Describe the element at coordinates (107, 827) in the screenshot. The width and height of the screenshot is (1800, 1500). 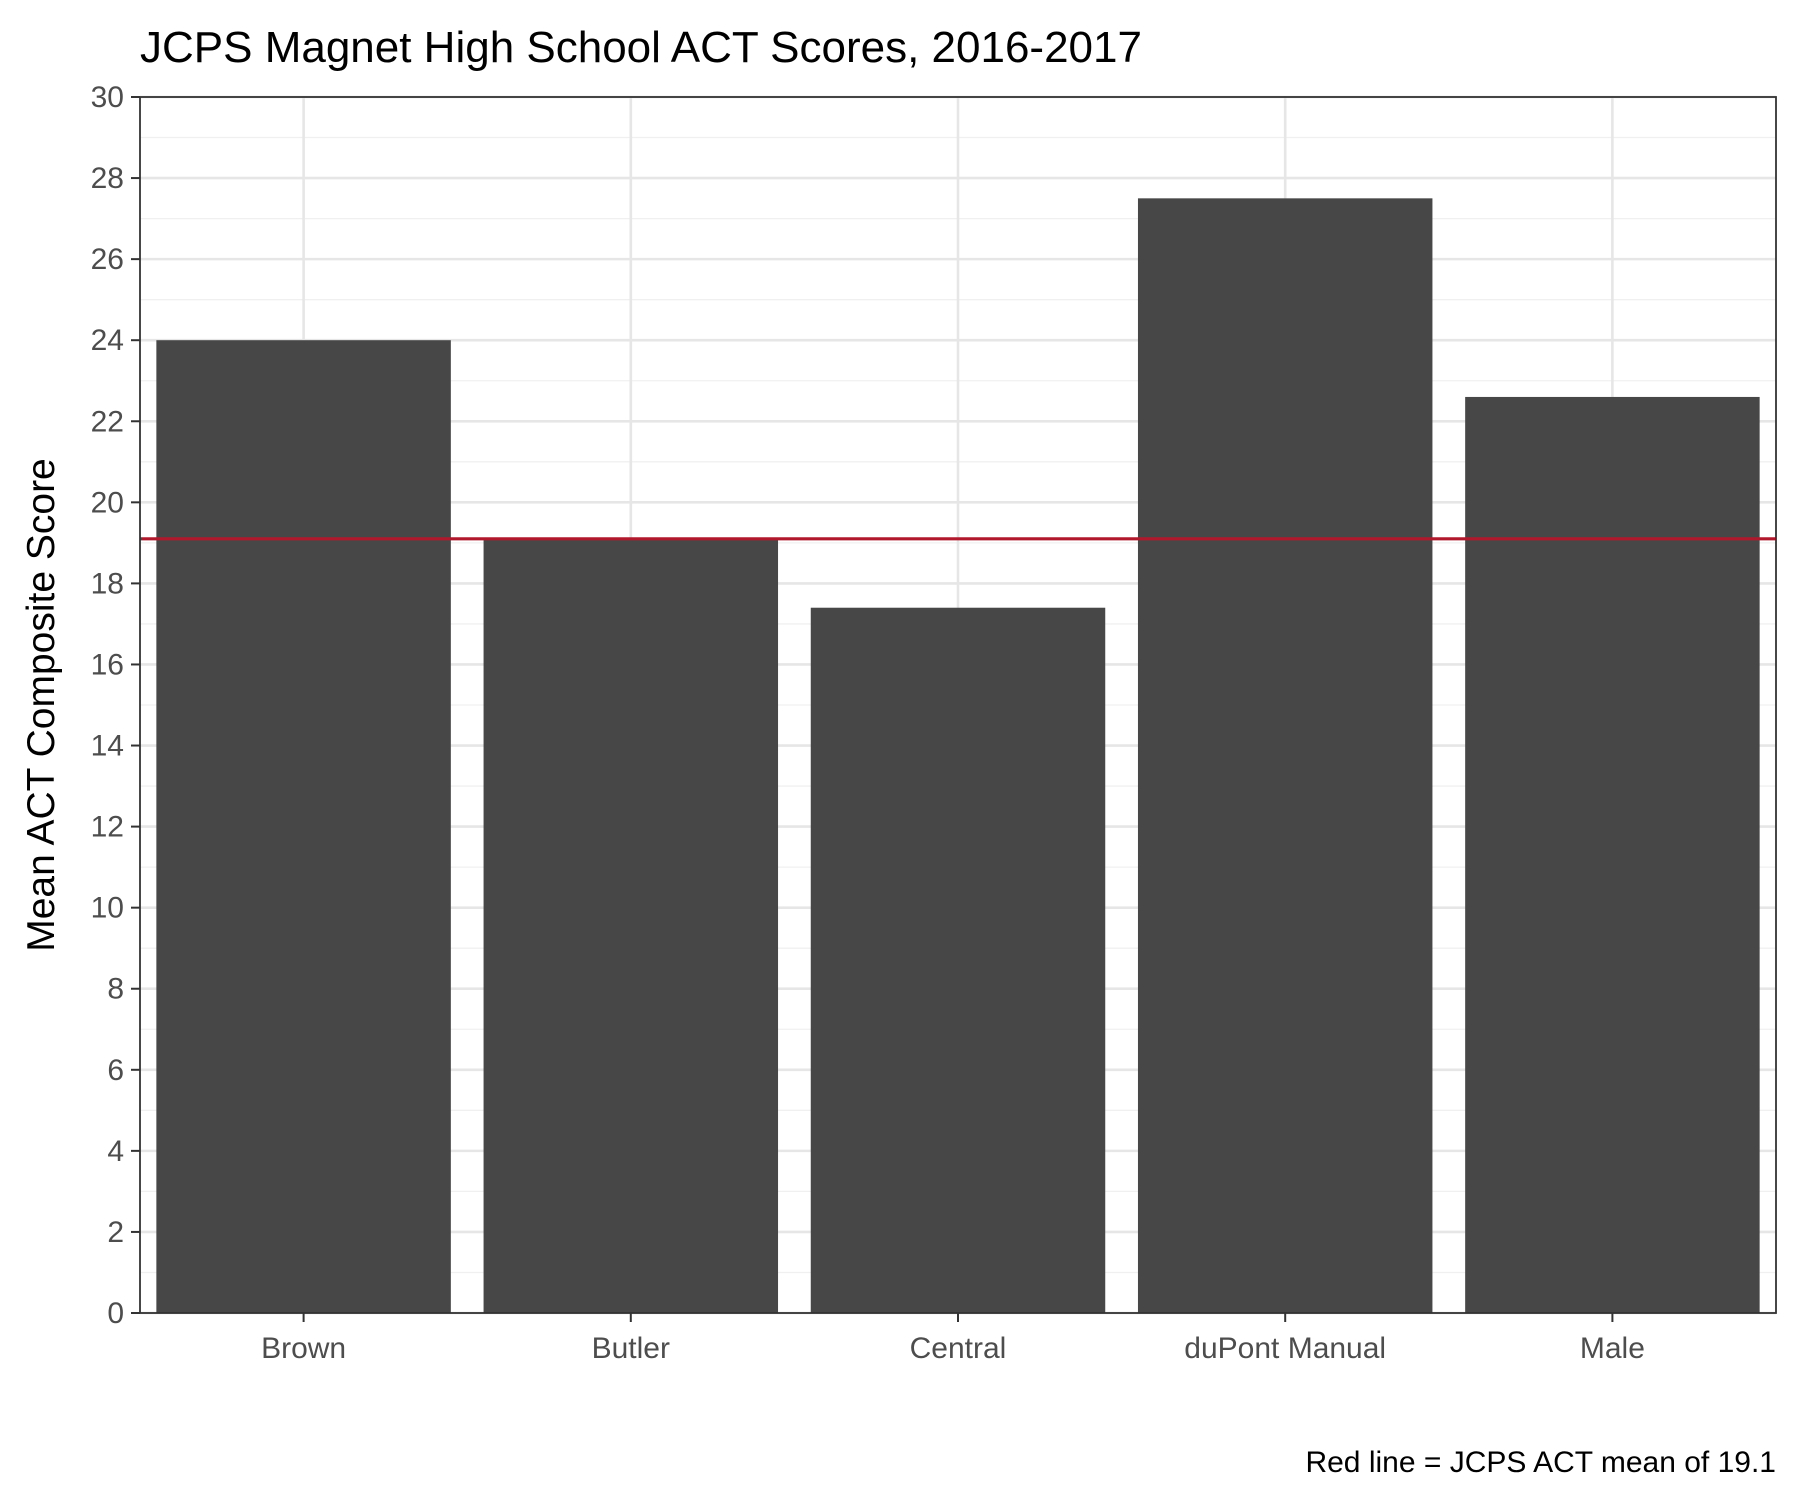
I see `y-tick-label: 12` at that location.